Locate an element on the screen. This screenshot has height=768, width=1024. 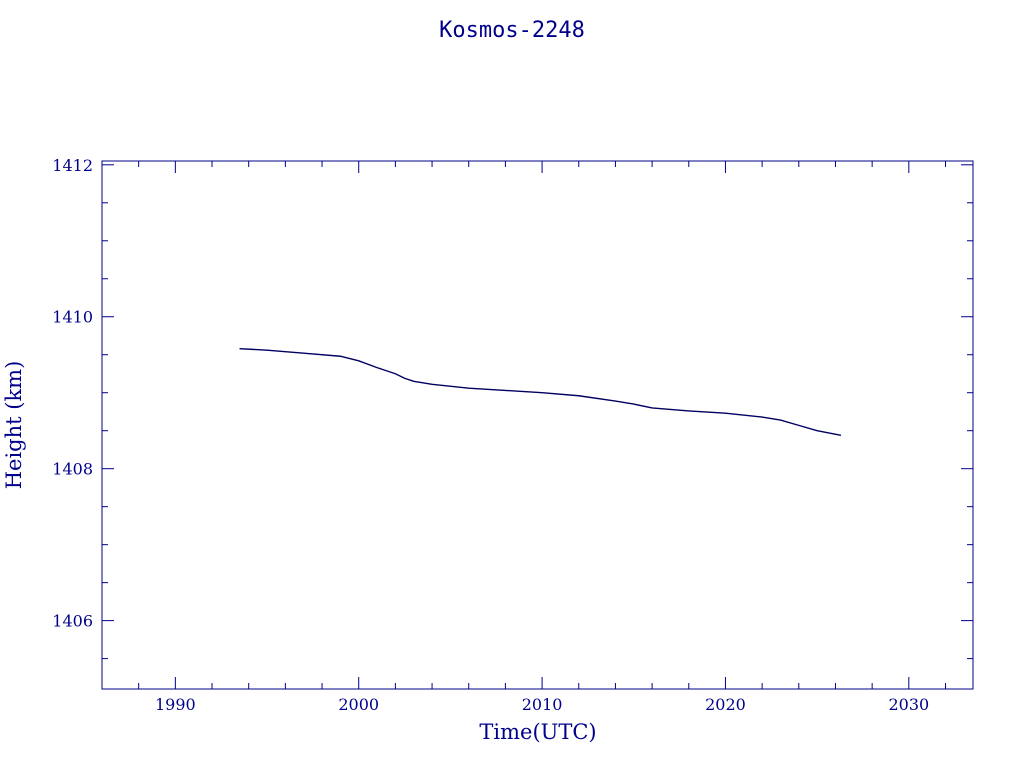
y-tick-label: 1406 is located at coordinates (72, 621).